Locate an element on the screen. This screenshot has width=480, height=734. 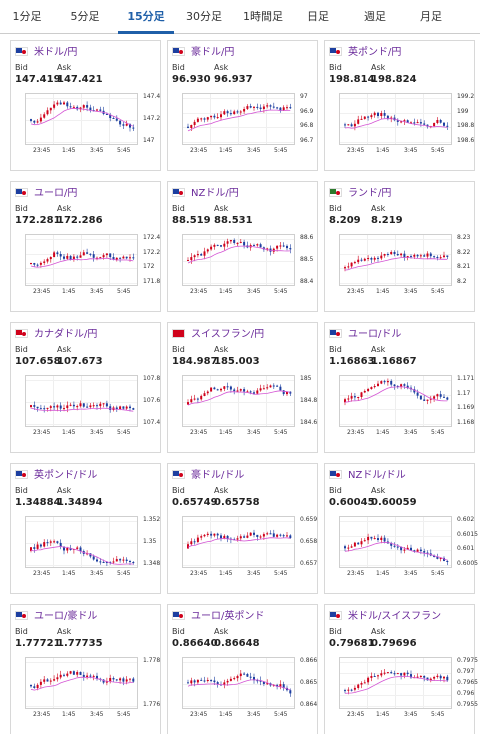
y-tick-label: 0.796 is located at coordinates (466, 693).